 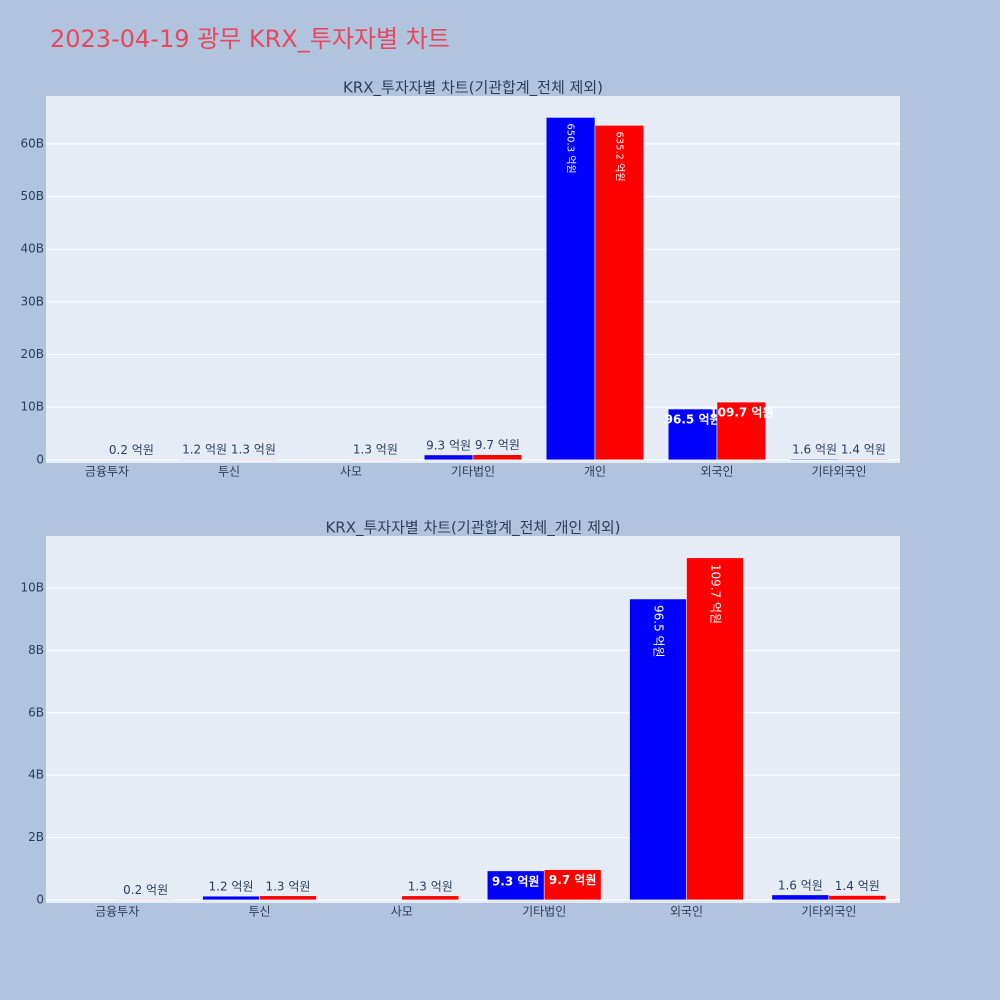 What do you see at coordinates (595, 472) in the screenshot?
I see `x-tick-label: 개인` at bounding box center [595, 472].